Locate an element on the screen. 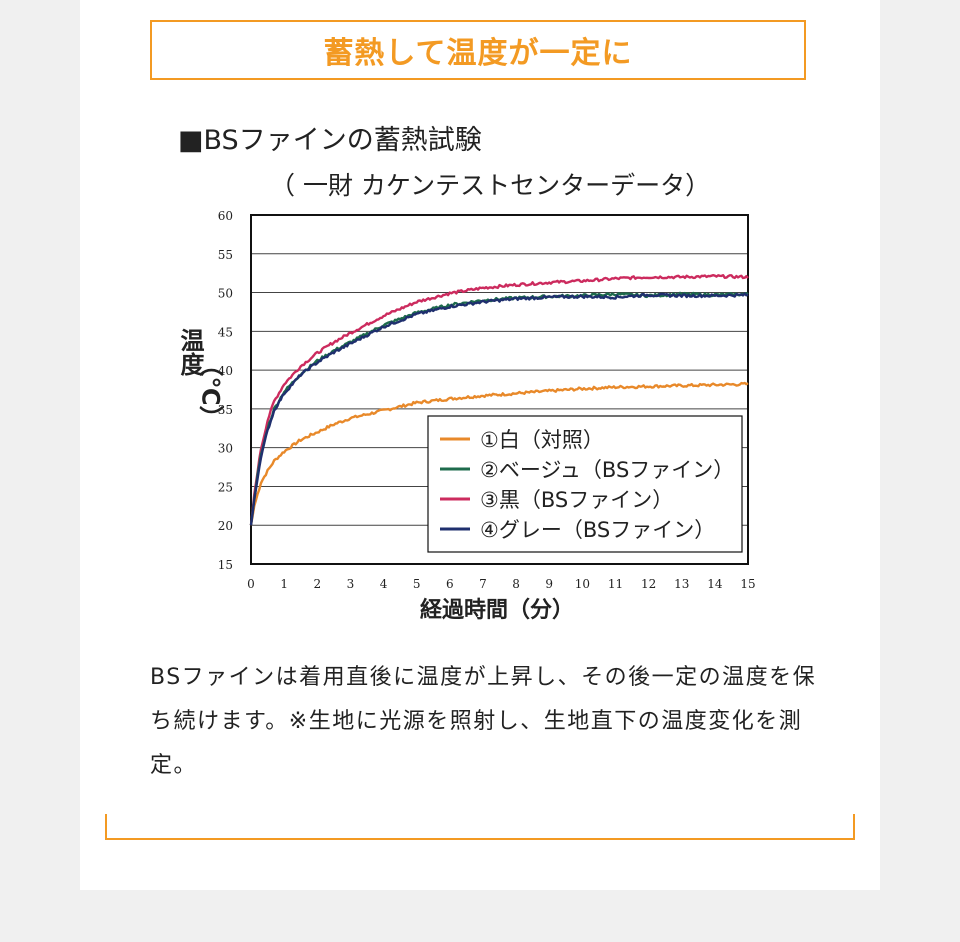 The image size is (960, 942). bottom-bracket is located at coordinates (480, 827).